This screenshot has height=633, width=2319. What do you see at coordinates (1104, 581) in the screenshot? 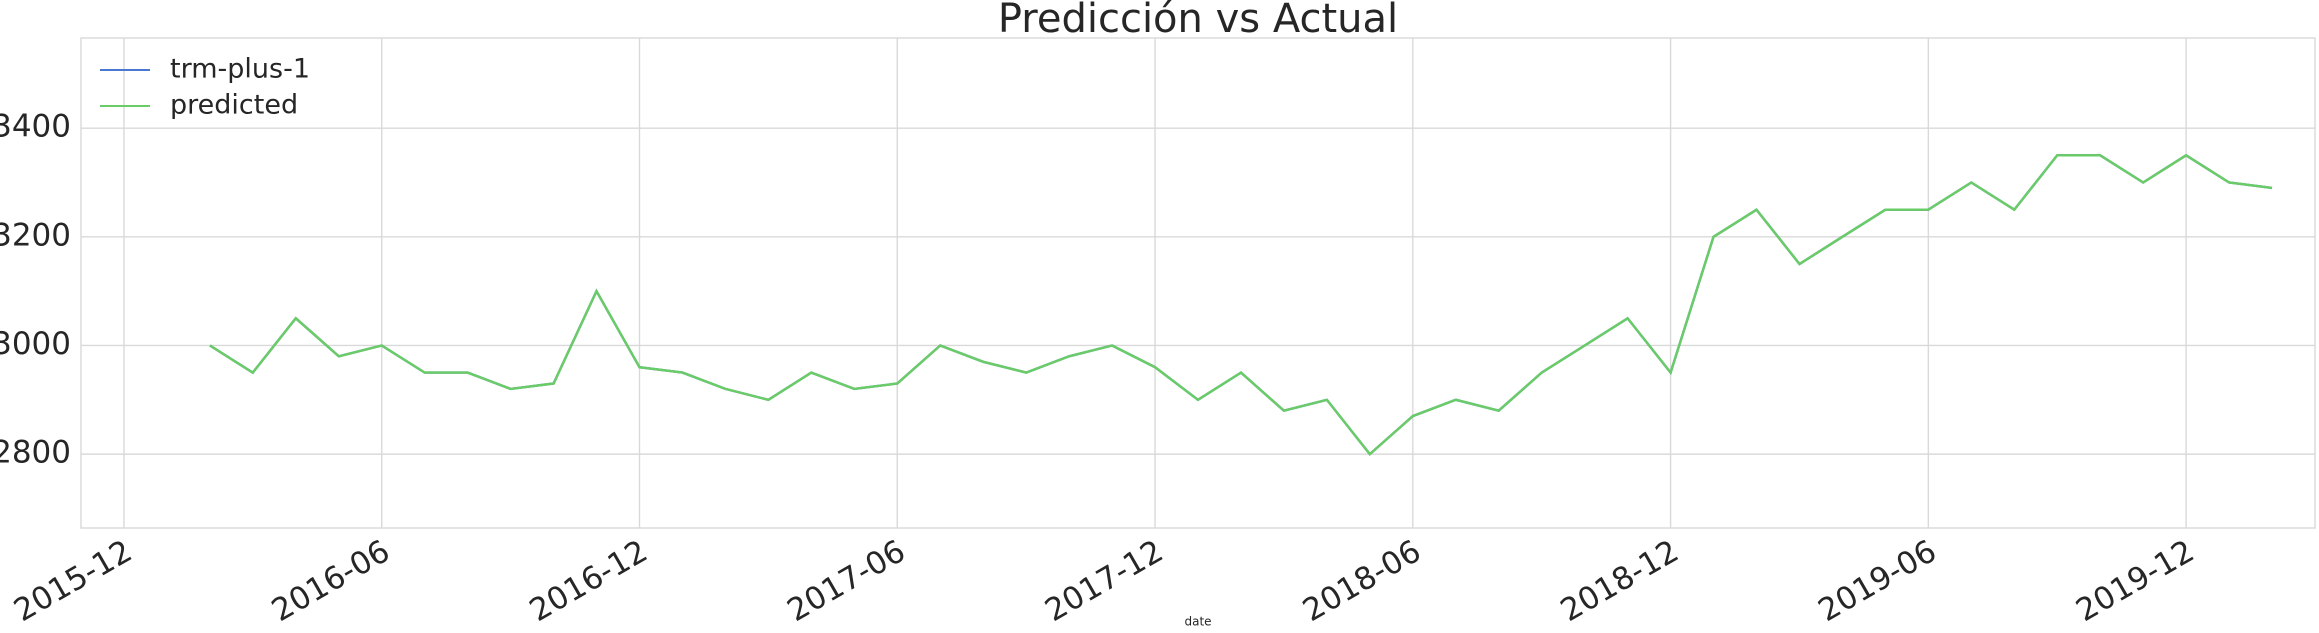
I see `x-tick-label: 2017-12` at bounding box center [1104, 581].